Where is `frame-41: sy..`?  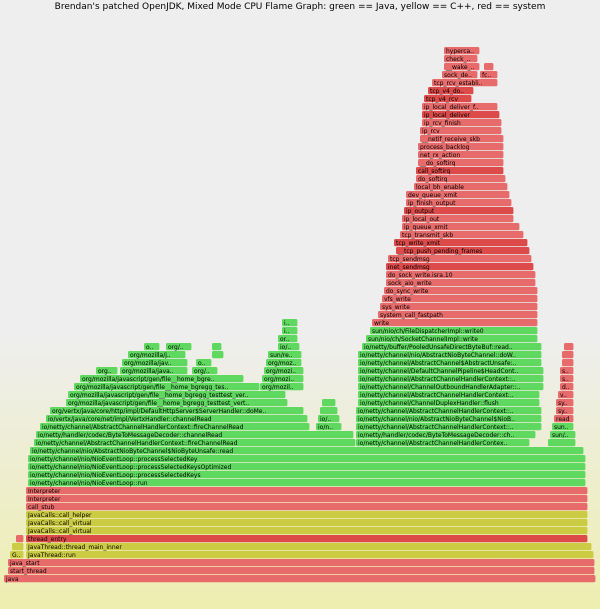 frame-41: sy.. is located at coordinates (565, 403).